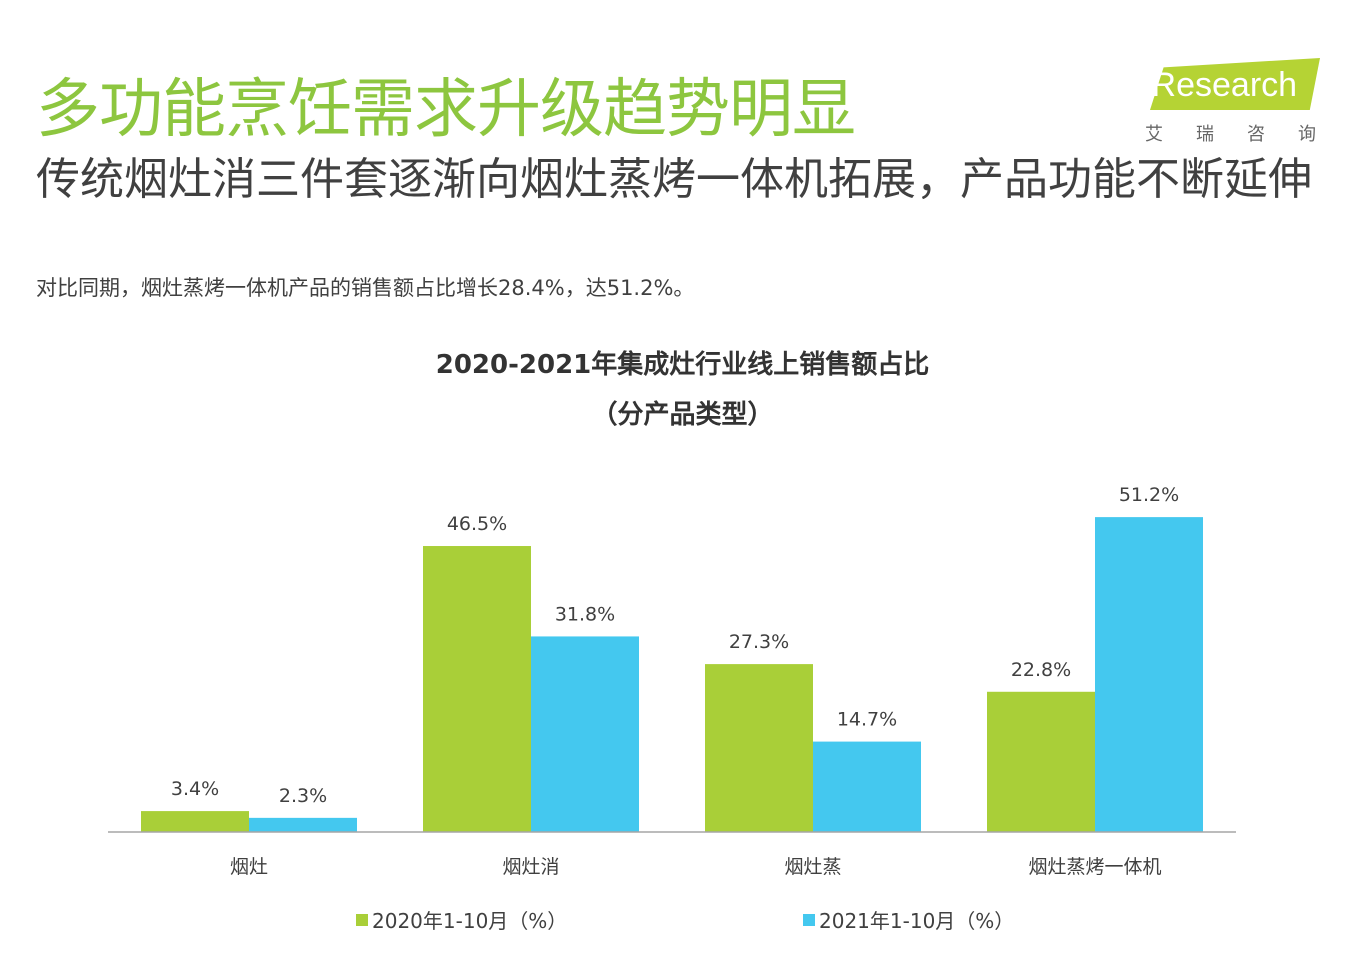  What do you see at coordinates (477, 524) in the screenshot?
I see `data-label: 46.5%` at bounding box center [477, 524].